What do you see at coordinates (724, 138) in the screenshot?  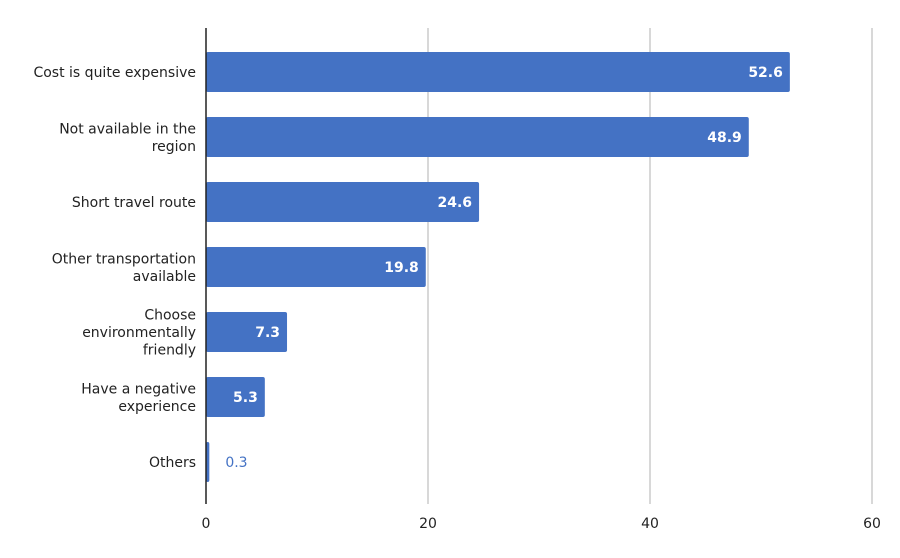 I see `bar-value-label: 48.9` at bounding box center [724, 138].